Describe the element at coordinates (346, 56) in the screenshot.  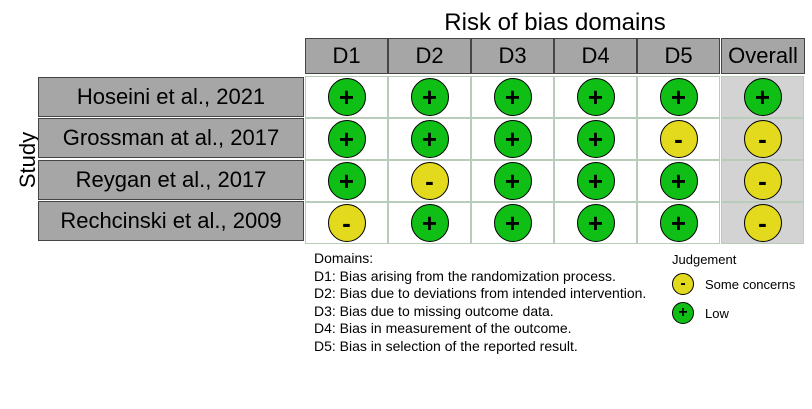
I see `column-header-d1: D1` at that location.